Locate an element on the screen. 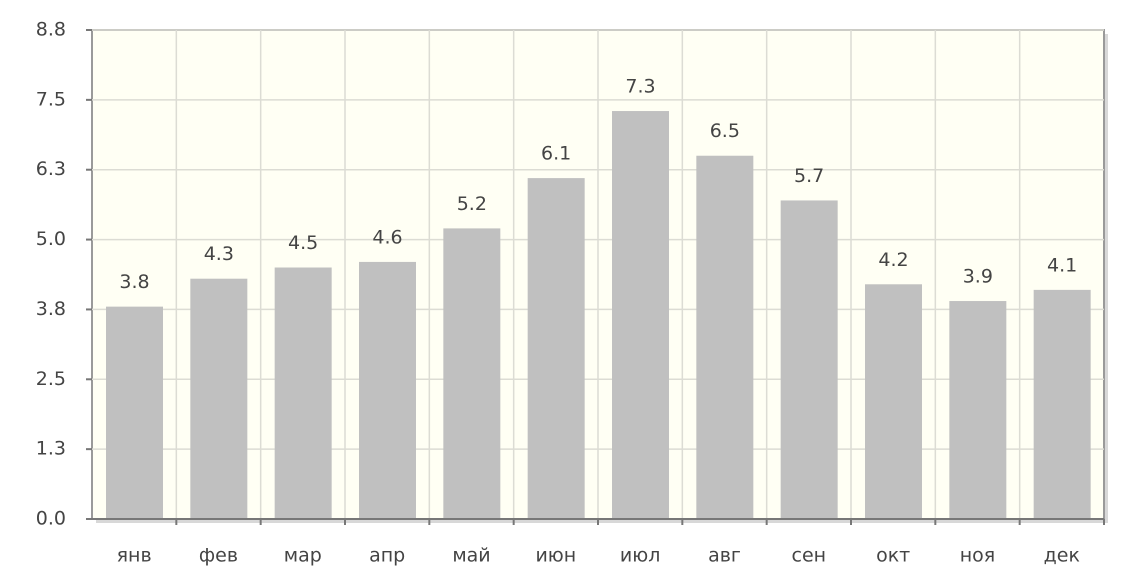 The height and width of the screenshot is (572, 1131). value-label: 4.2 is located at coordinates (893, 260).